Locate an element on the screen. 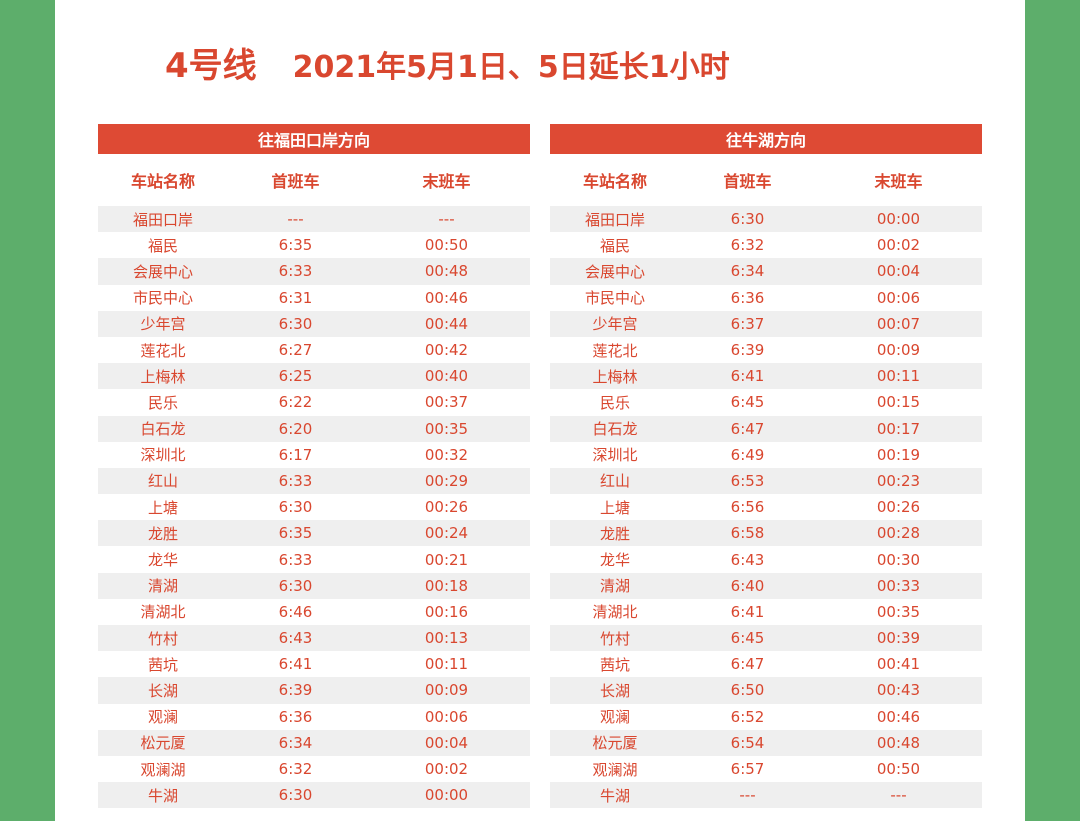  first-train-time: 6:27 is located at coordinates (295, 350).